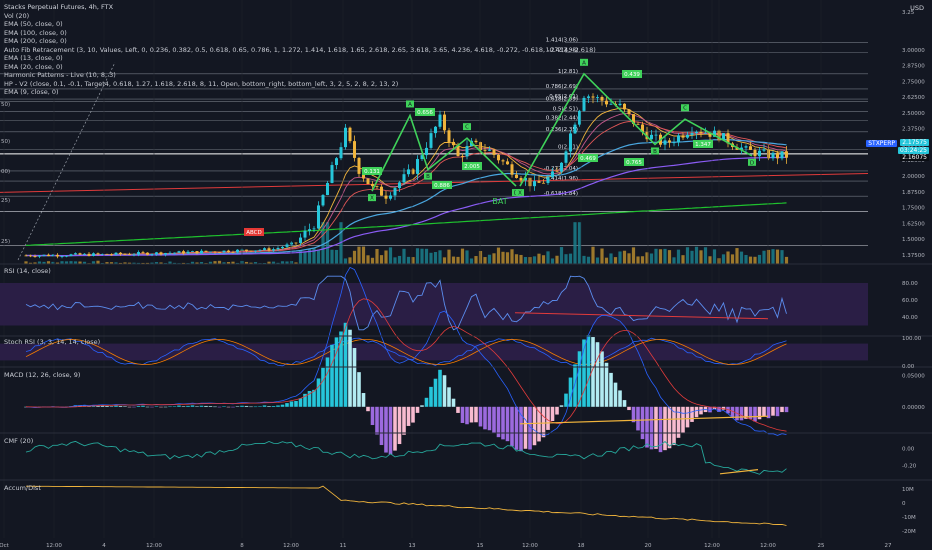 This screenshot has height=550, width=932. What do you see at coordinates (33, 24) in the screenshot?
I see `legend-ema50: EMA (50, close, 0)` at bounding box center [33, 24].